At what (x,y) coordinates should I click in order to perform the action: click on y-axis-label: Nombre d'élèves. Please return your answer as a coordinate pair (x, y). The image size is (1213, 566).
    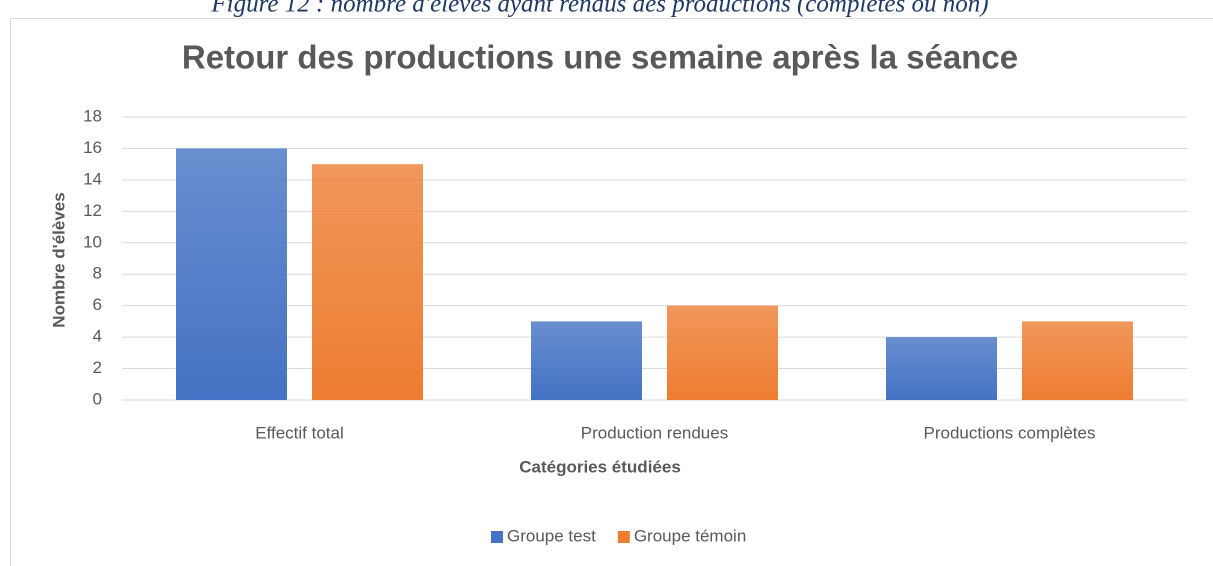
    Looking at the image, I should click on (58, 259).